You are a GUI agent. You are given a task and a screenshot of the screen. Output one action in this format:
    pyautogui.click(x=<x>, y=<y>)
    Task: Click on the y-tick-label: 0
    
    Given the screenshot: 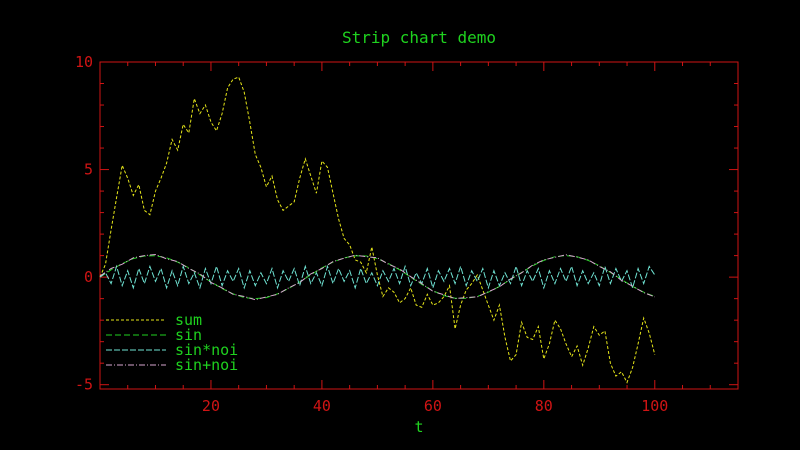 What is the action you would take?
    pyautogui.click(x=88, y=277)
    